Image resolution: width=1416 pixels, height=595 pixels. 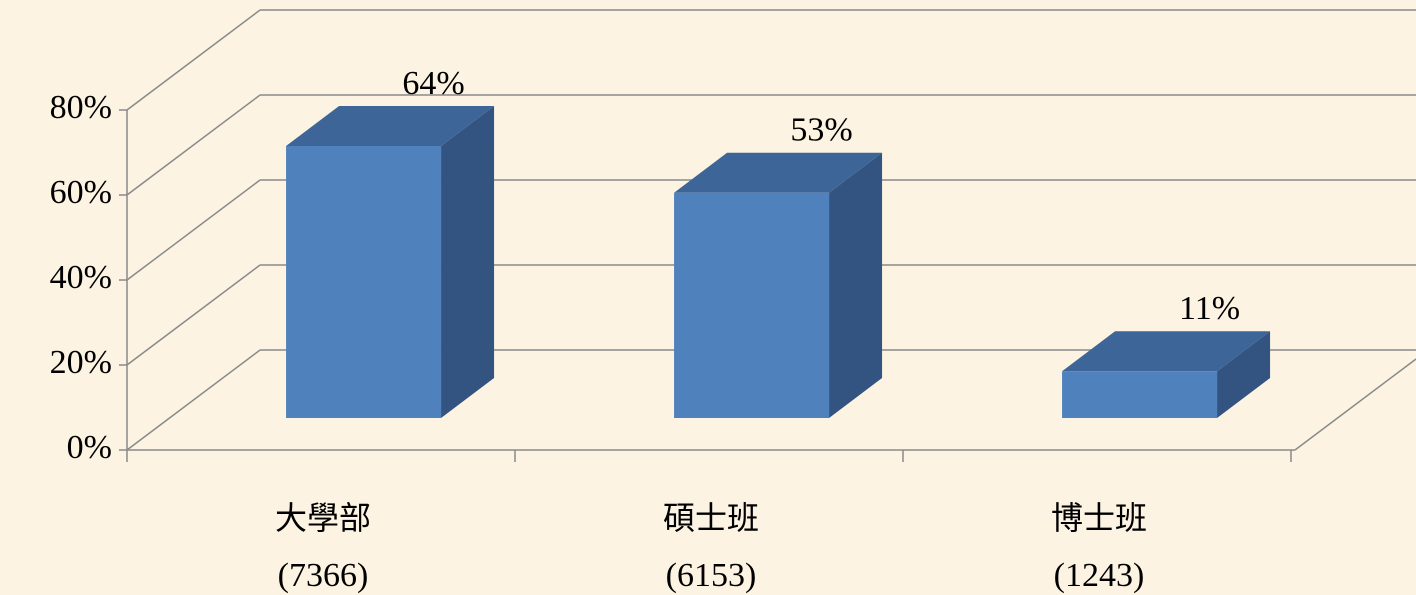 I want to click on floor-right-edge, so click(x=1355, y=404).